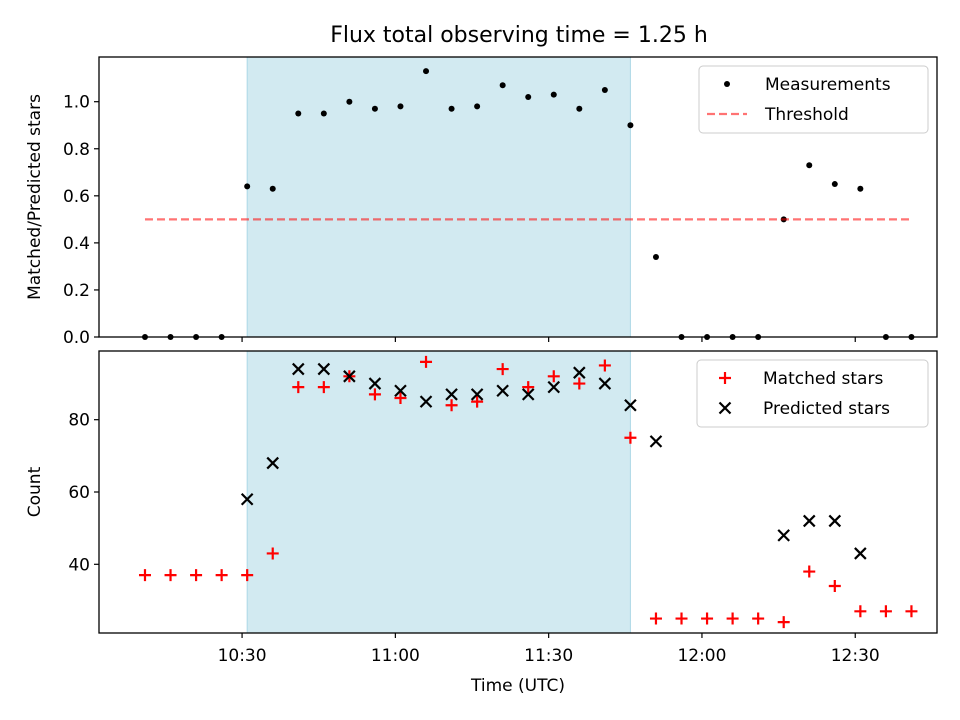 The image size is (960, 720). Describe the element at coordinates (519, 35) in the screenshot. I see `chart-title: Flux total observing time = 1.25 h` at that location.